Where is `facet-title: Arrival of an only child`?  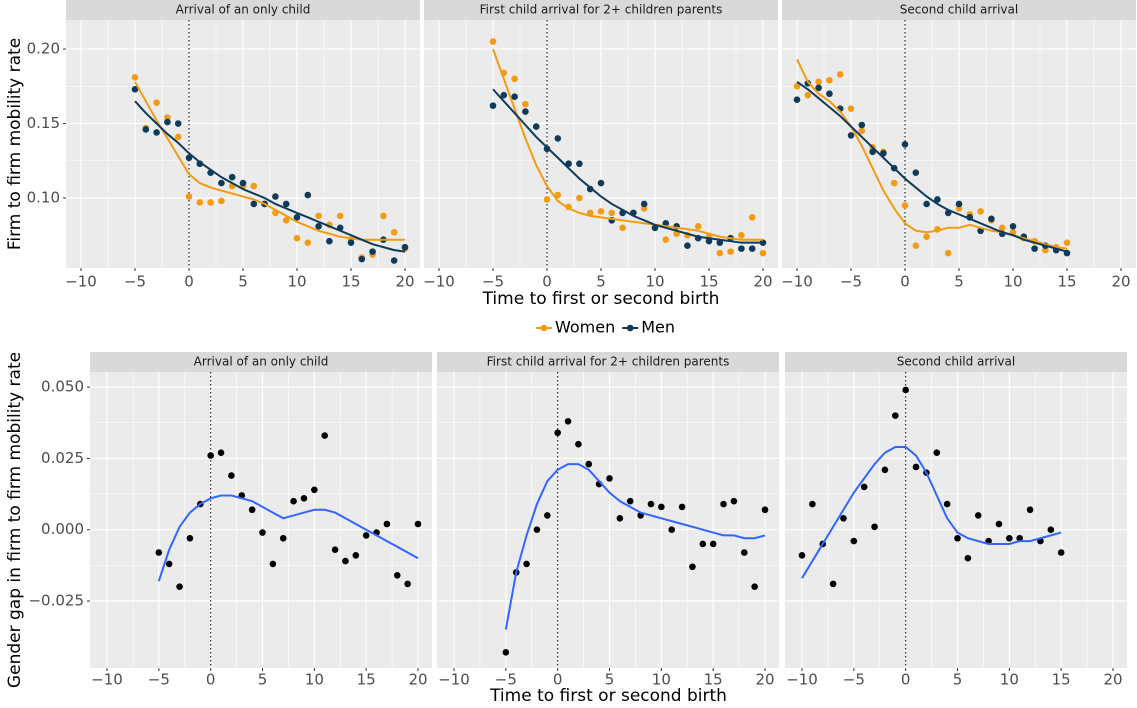 facet-title: Arrival of an only child is located at coordinates (243, 10).